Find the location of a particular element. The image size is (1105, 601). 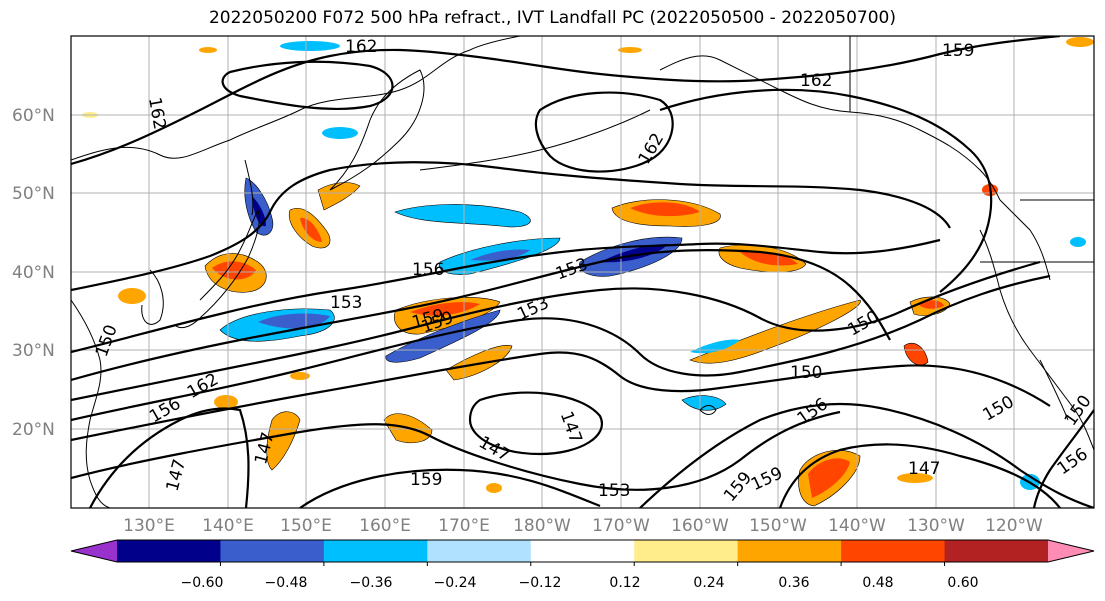

colorbar-tick-label: −0.48 is located at coordinates (286, 583).